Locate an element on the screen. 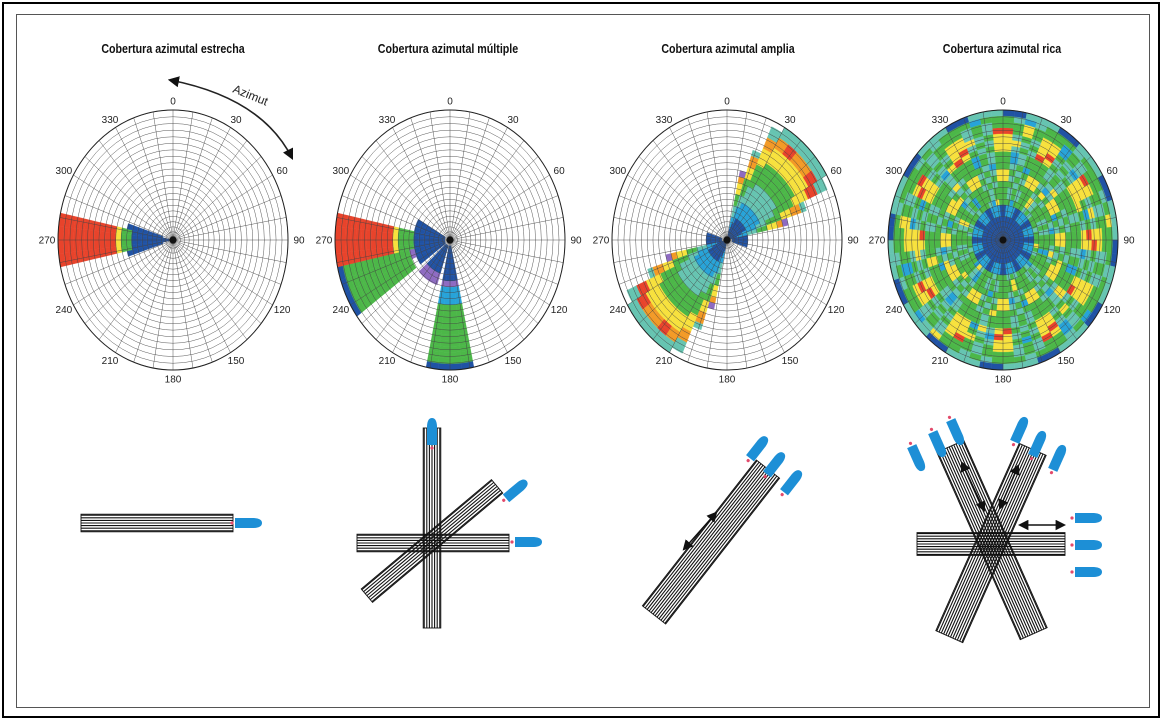 This screenshot has height=722, width=1166. tick-label: 240 is located at coordinates (341, 310).